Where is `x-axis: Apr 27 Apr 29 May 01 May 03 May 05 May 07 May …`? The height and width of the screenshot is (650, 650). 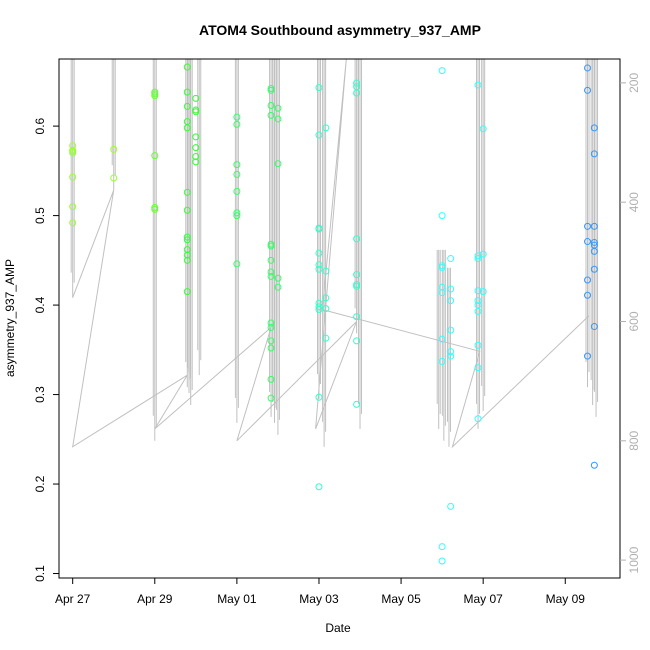
x-axis: Apr 27 Apr 29 May 01 May 03 May 05 May 07 May … is located at coordinates (320, 592).